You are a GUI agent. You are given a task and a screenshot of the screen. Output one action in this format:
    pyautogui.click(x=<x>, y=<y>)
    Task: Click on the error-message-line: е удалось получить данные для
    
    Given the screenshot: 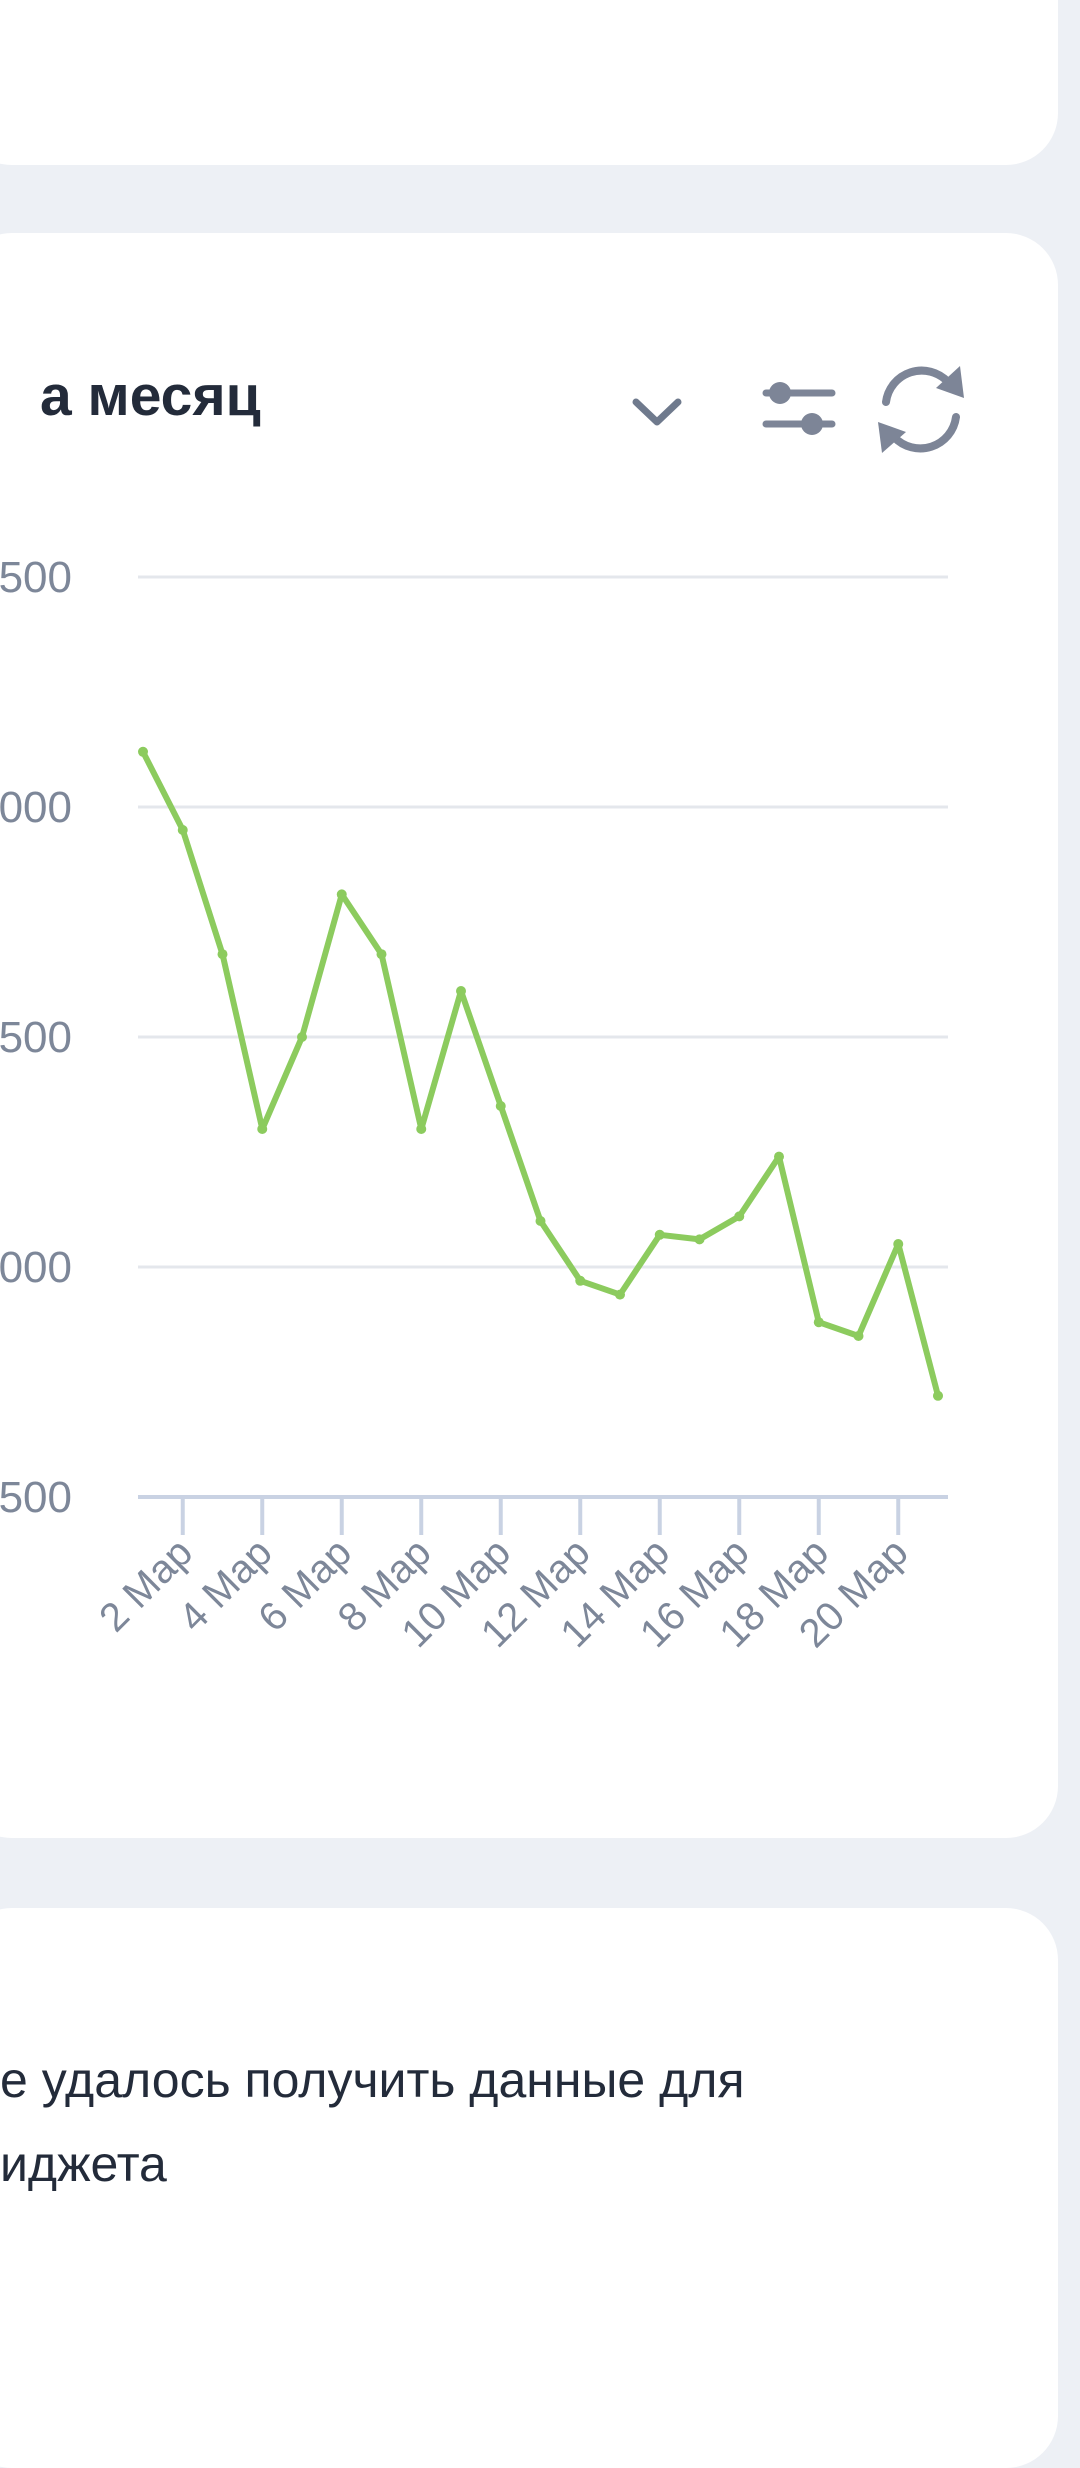 What is the action you would take?
    pyautogui.click(x=372, y=2080)
    